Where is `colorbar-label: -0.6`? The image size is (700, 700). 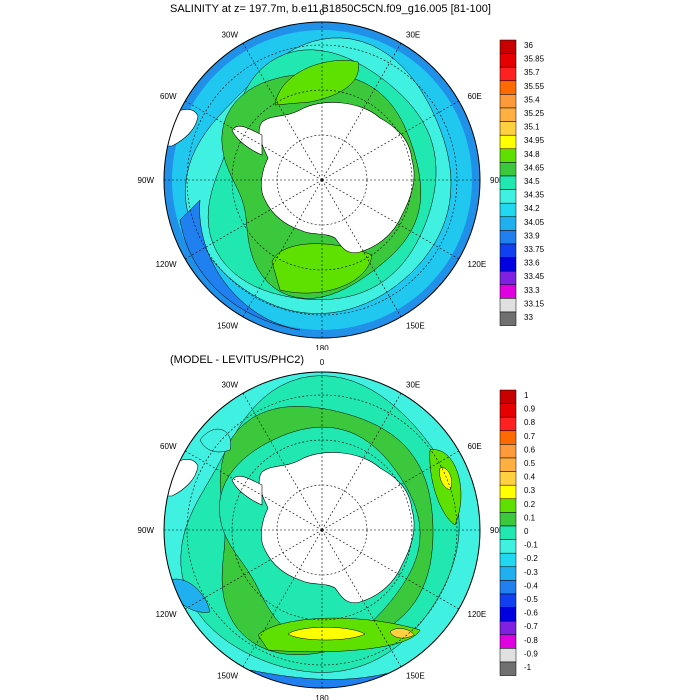
colorbar-label: -0.6 is located at coordinates (531, 613).